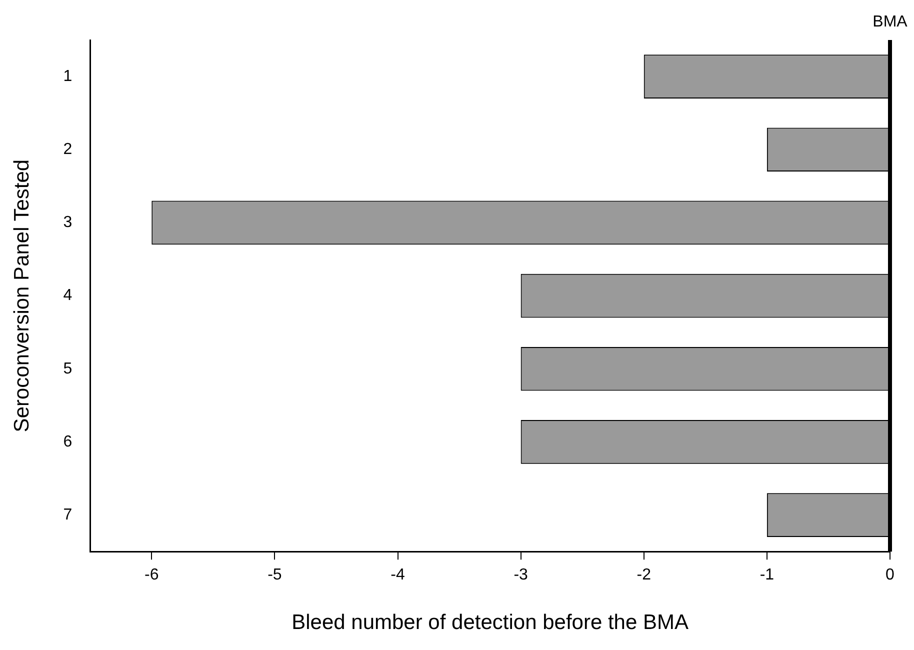 The image size is (914, 650). I want to click on x-tick-label: -4, so click(397, 575).